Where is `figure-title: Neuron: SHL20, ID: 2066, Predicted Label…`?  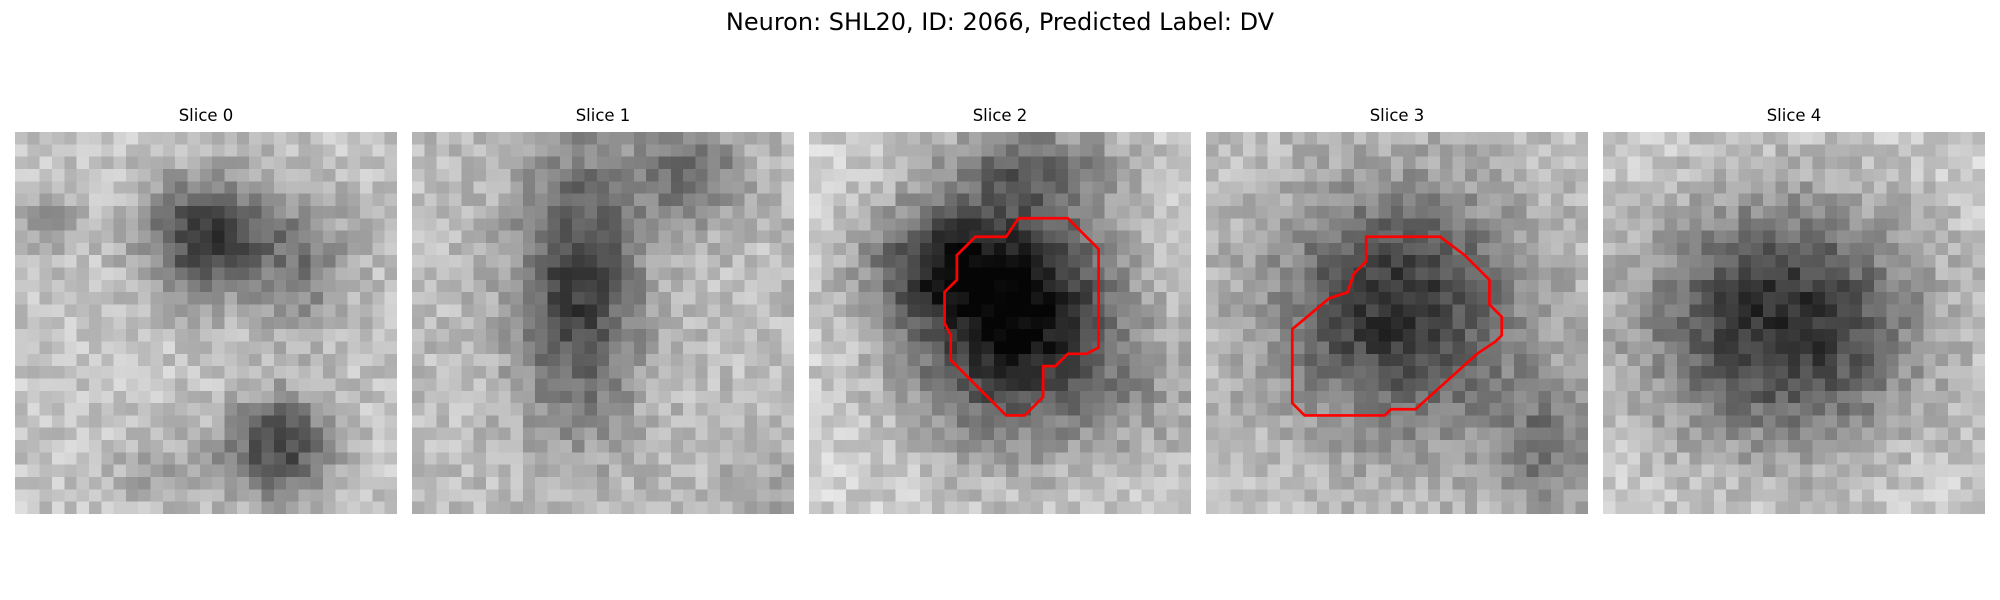
figure-title: Neuron: SHL20, ID: 2066, Predicted Label… is located at coordinates (1000, 22).